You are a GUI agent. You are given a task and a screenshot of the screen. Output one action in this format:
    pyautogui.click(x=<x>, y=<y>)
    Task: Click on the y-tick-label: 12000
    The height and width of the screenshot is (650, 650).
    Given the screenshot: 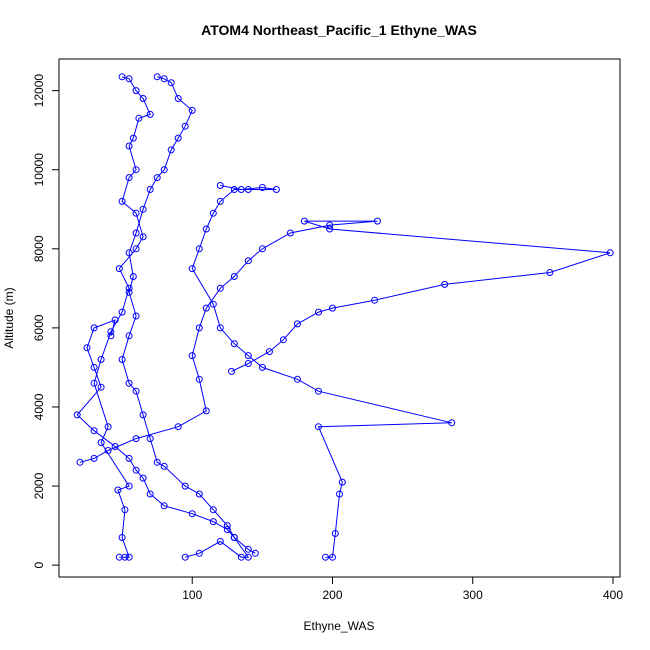 What is the action you would take?
    pyautogui.click(x=39, y=91)
    